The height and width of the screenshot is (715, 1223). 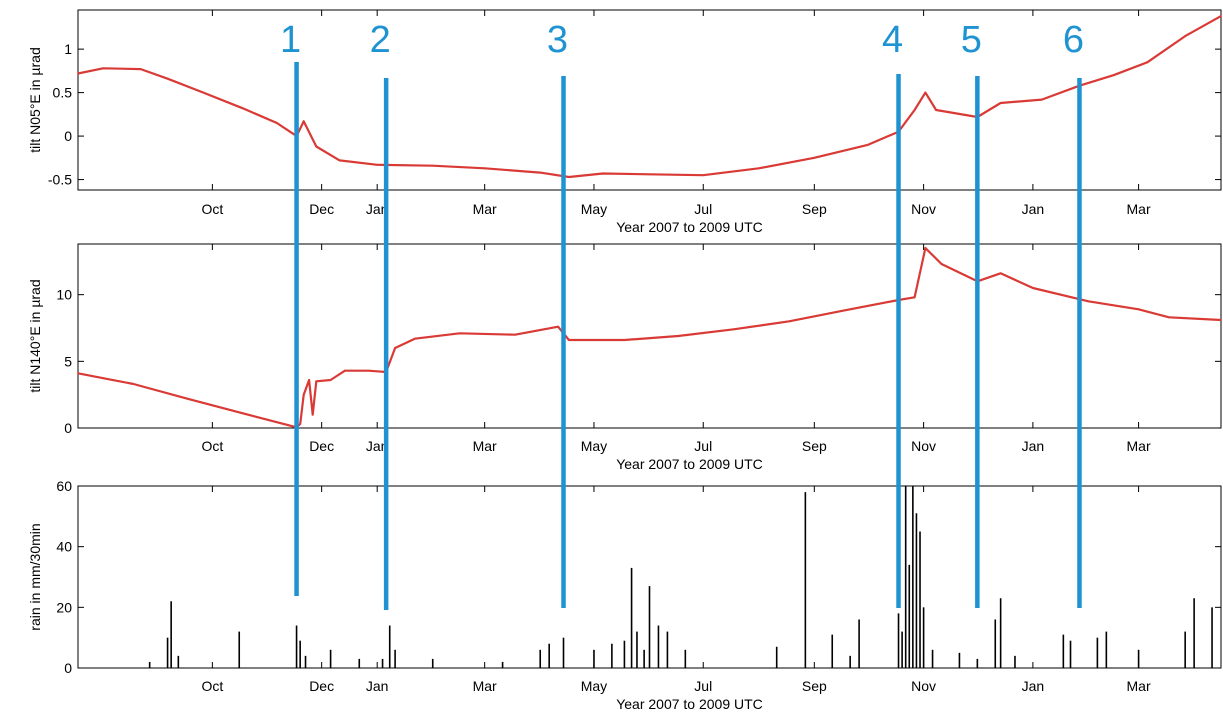 I want to click on event-label: 5, so click(x=971, y=40).